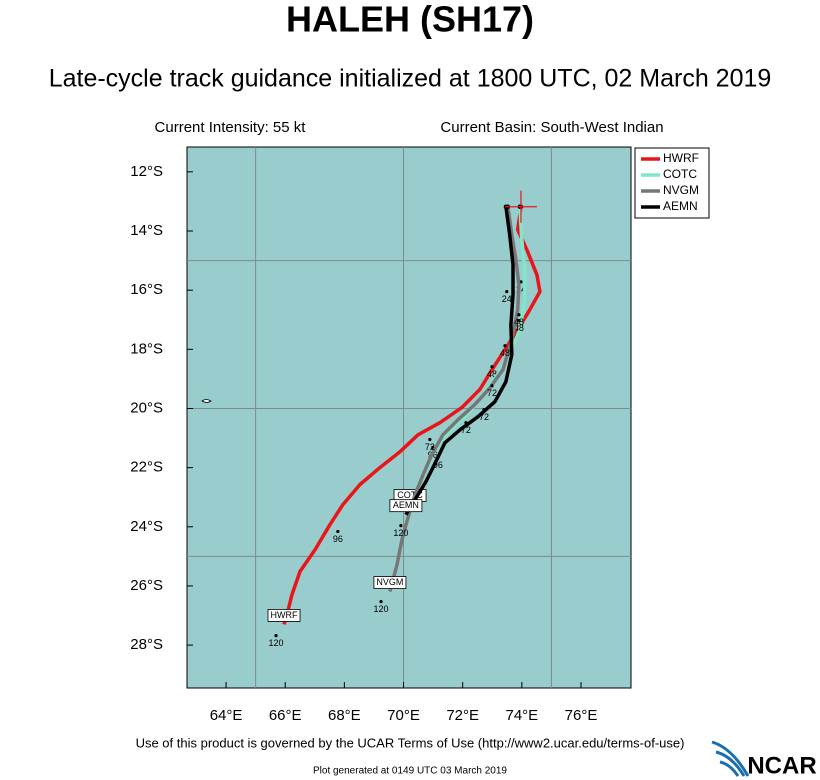  What do you see at coordinates (680, 174) in the screenshot?
I see `legend-label: COTC` at bounding box center [680, 174].